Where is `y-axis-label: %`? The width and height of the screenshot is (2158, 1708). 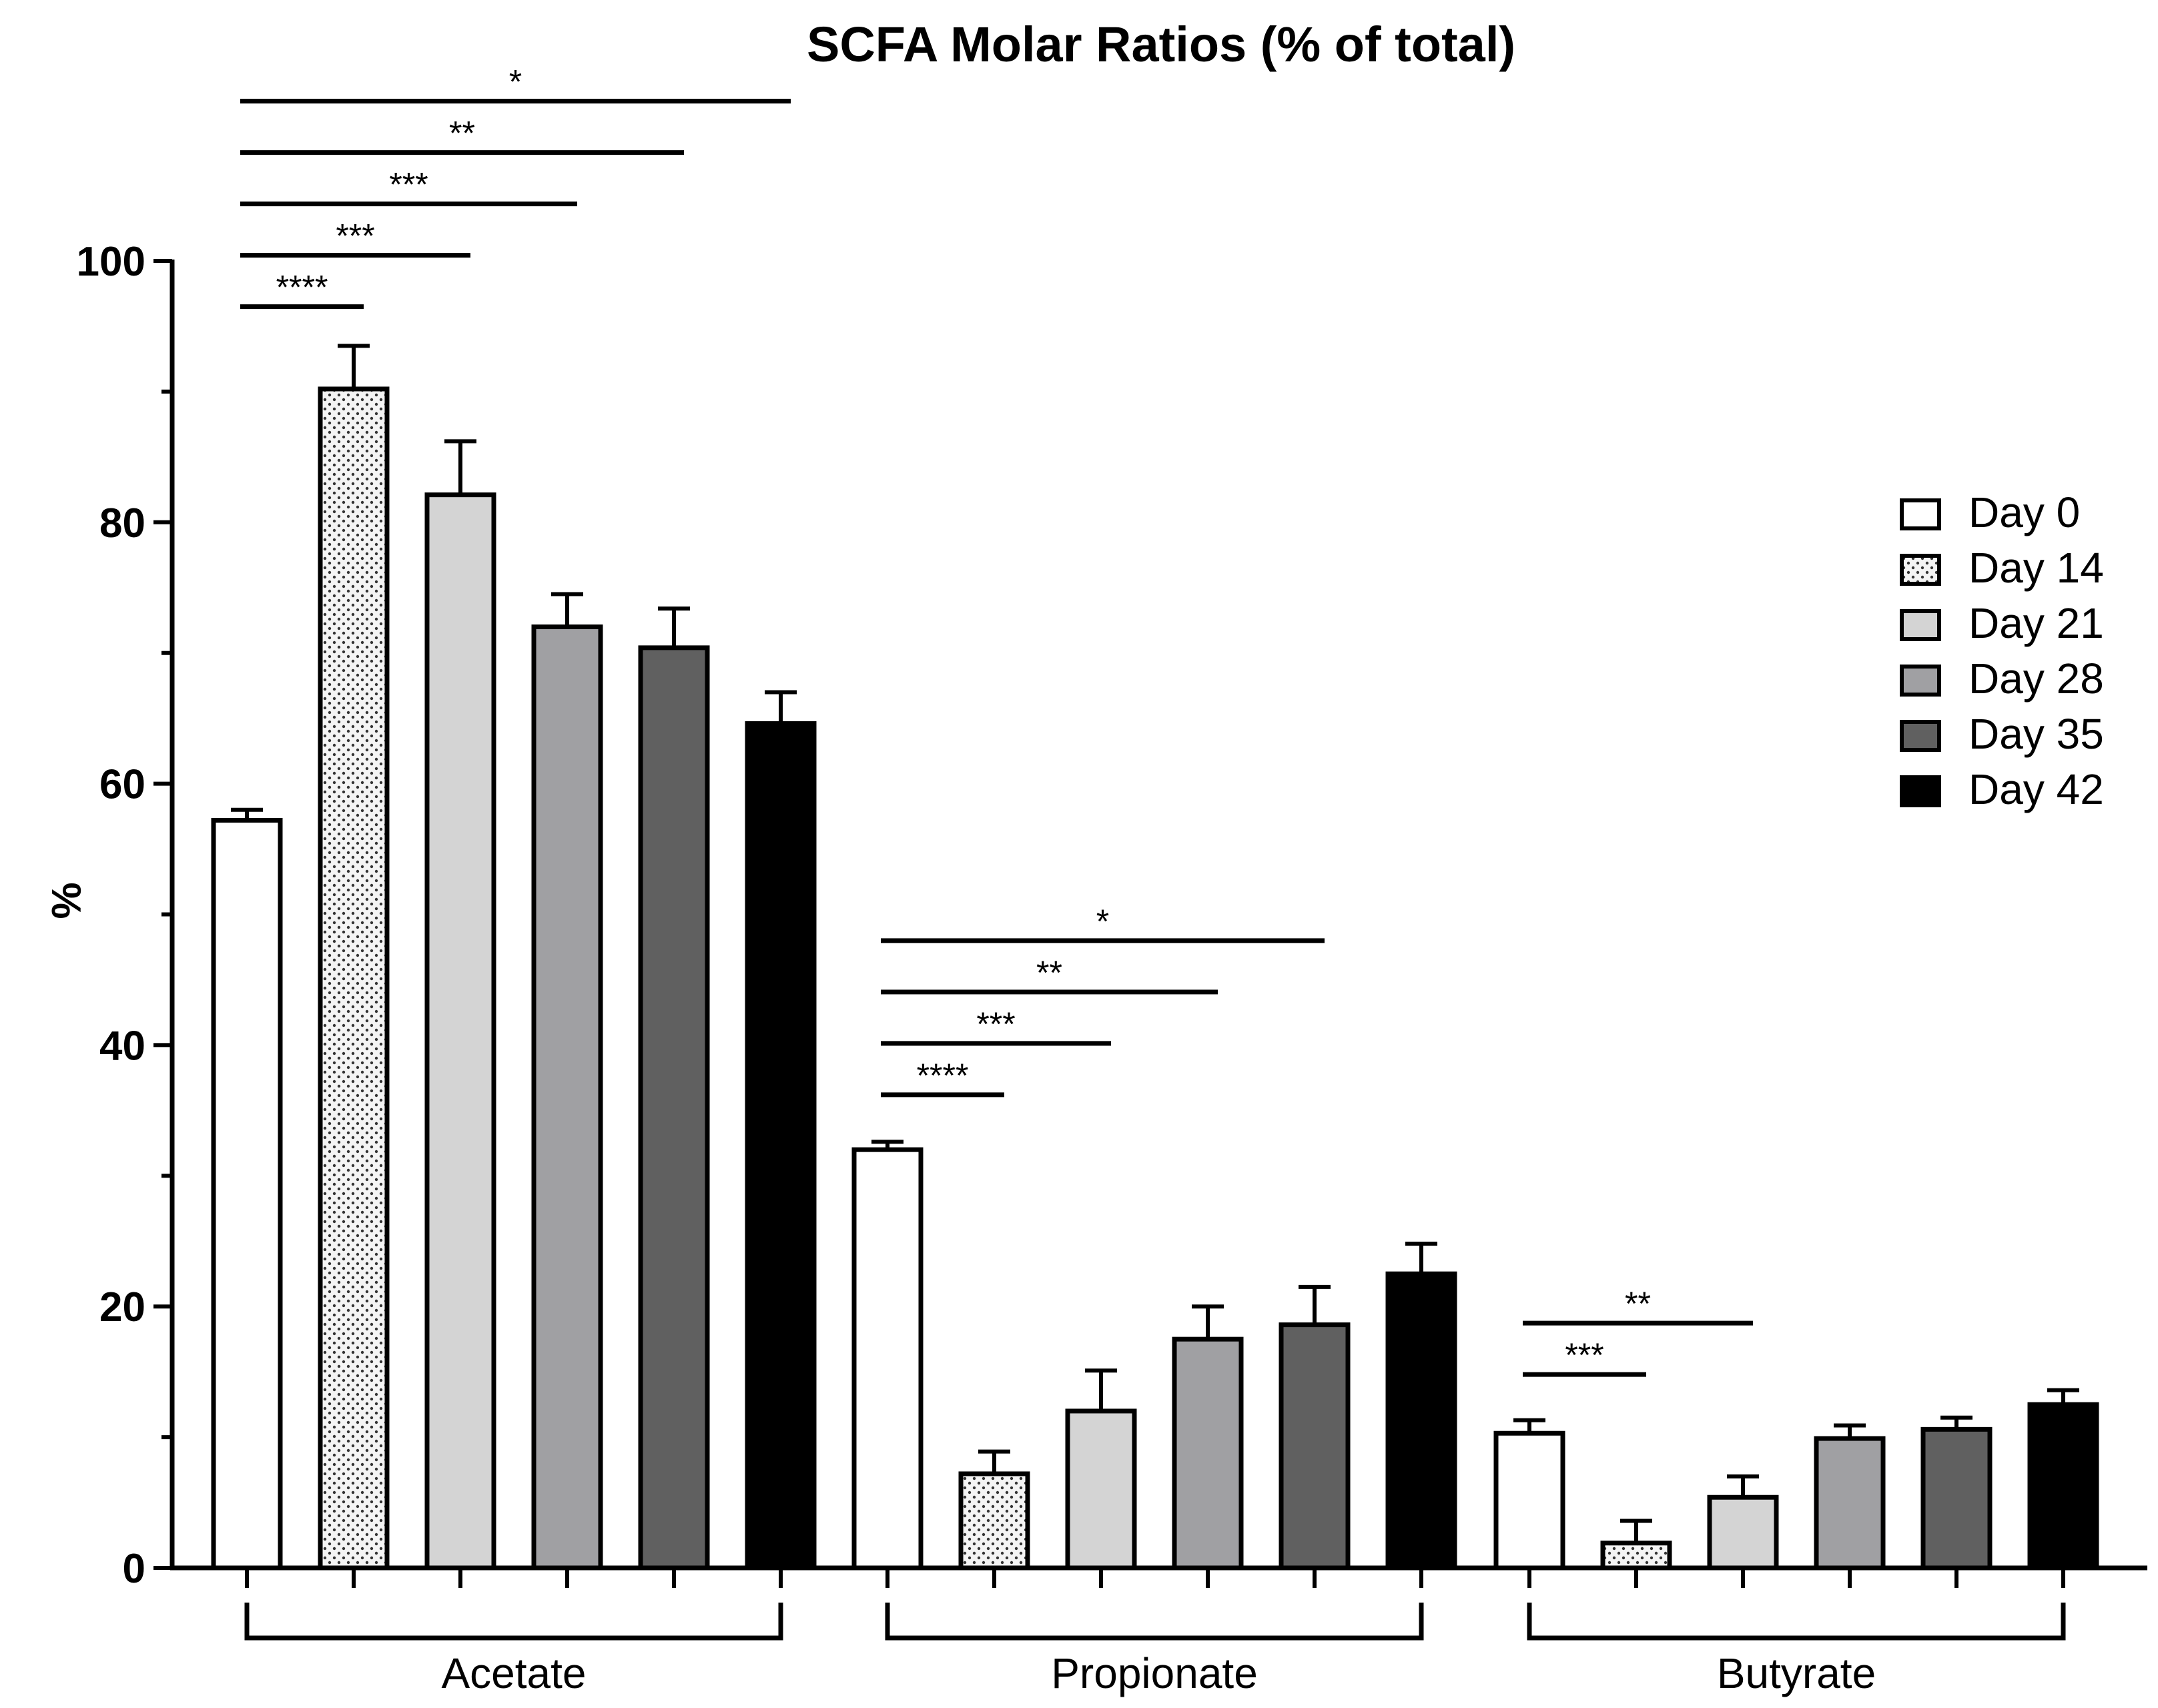
y-axis-label: % is located at coordinates (66, 901).